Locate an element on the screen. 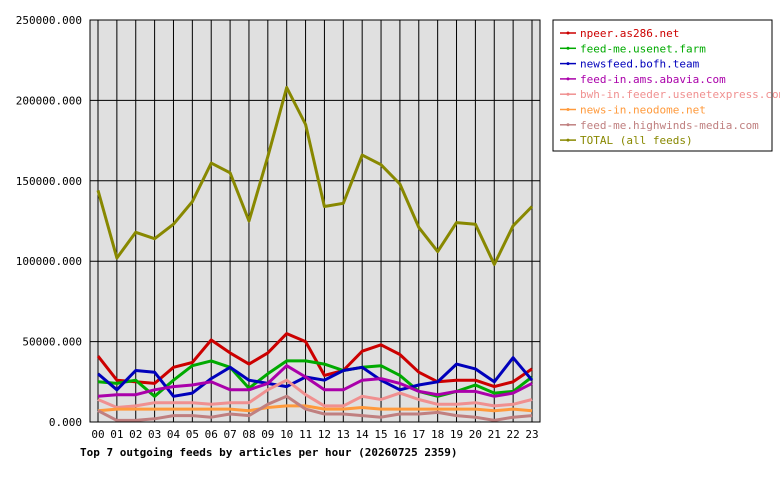 The height and width of the screenshot is (480, 780). x-tick-label: 04 is located at coordinates (174, 434).